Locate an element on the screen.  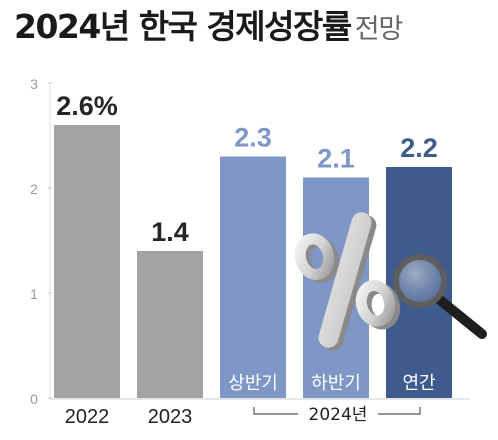
chart-title: 2024년 한국 경제성장률 전망 is located at coordinates (209, 26).